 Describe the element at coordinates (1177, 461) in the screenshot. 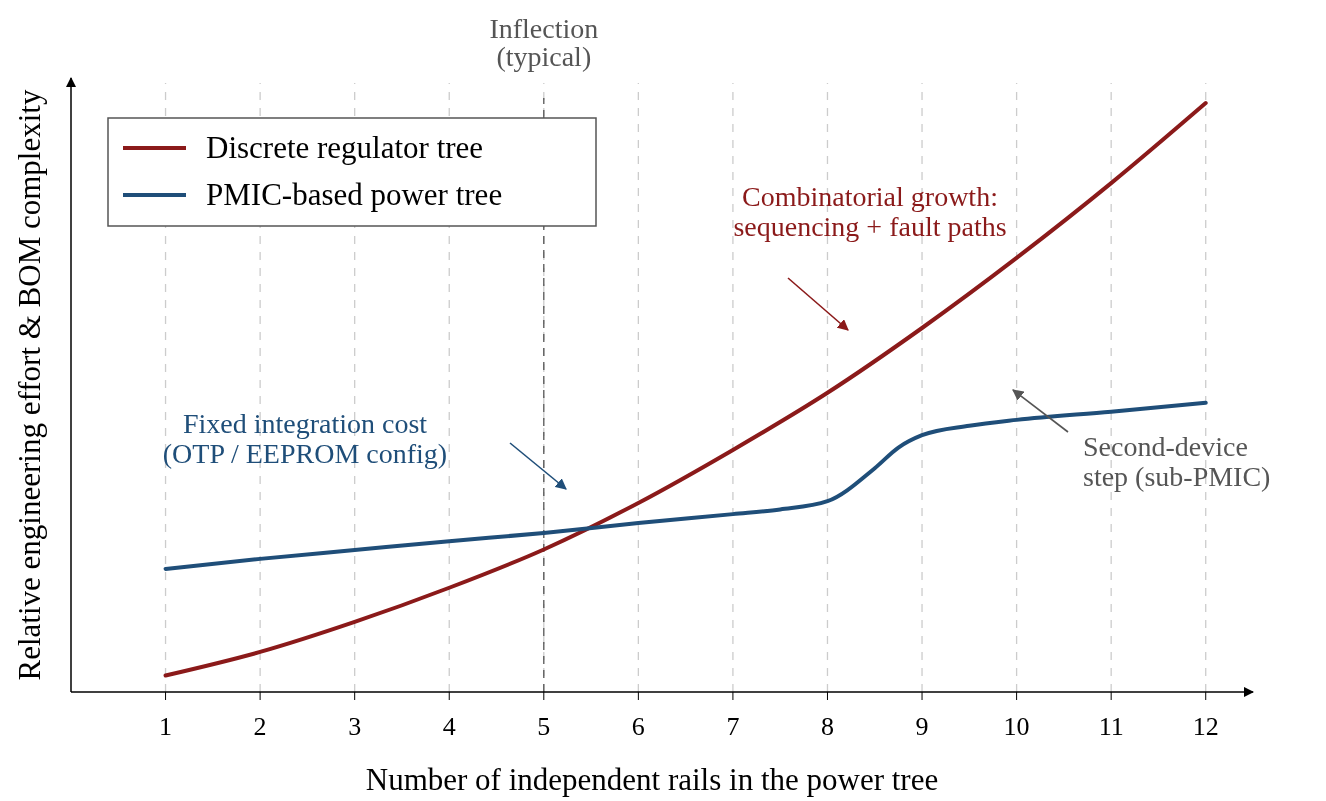

I see `annotation: Second-device step (sub-PMIC)` at that location.